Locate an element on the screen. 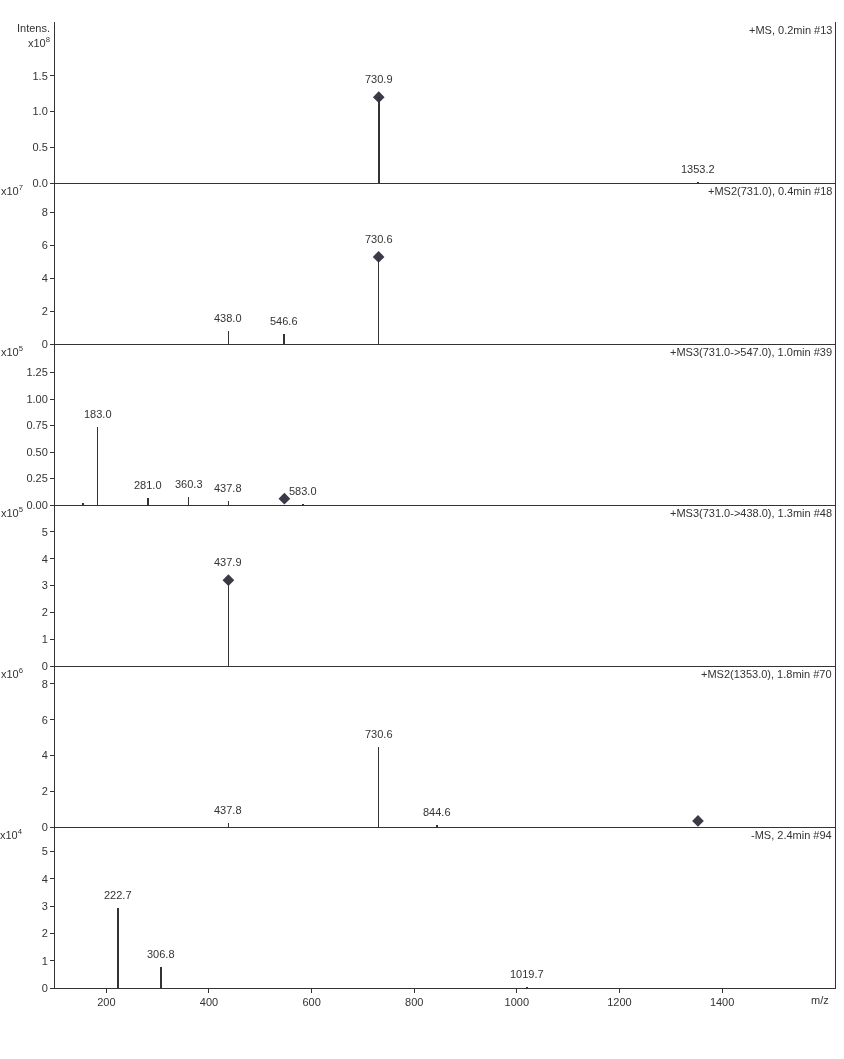 This screenshot has height=1059, width=844. chart-title: -MS, 2.4min #94 is located at coordinates (791, 835).